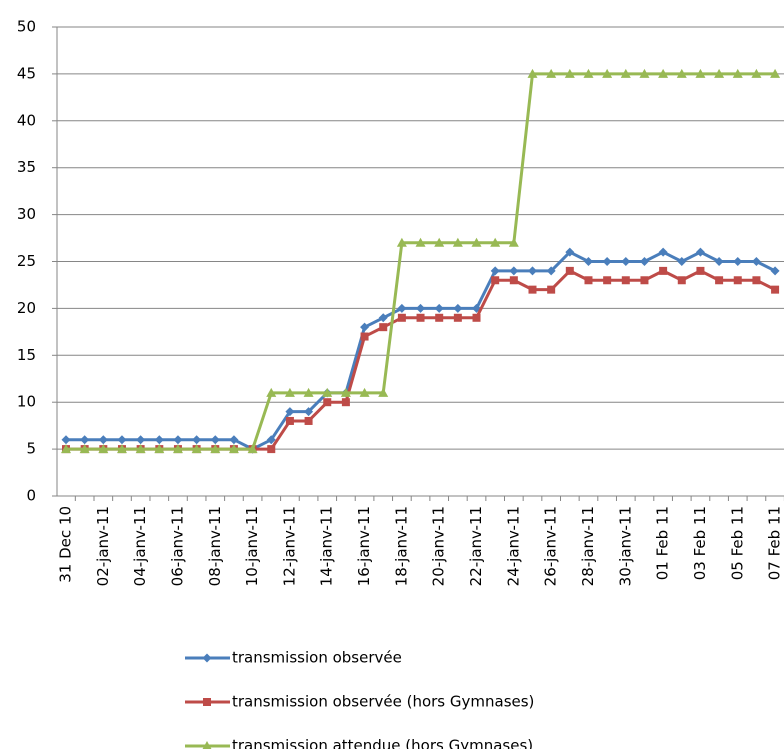  I want to click on x-tick-label: 14-janv-11, so click(327, 546).